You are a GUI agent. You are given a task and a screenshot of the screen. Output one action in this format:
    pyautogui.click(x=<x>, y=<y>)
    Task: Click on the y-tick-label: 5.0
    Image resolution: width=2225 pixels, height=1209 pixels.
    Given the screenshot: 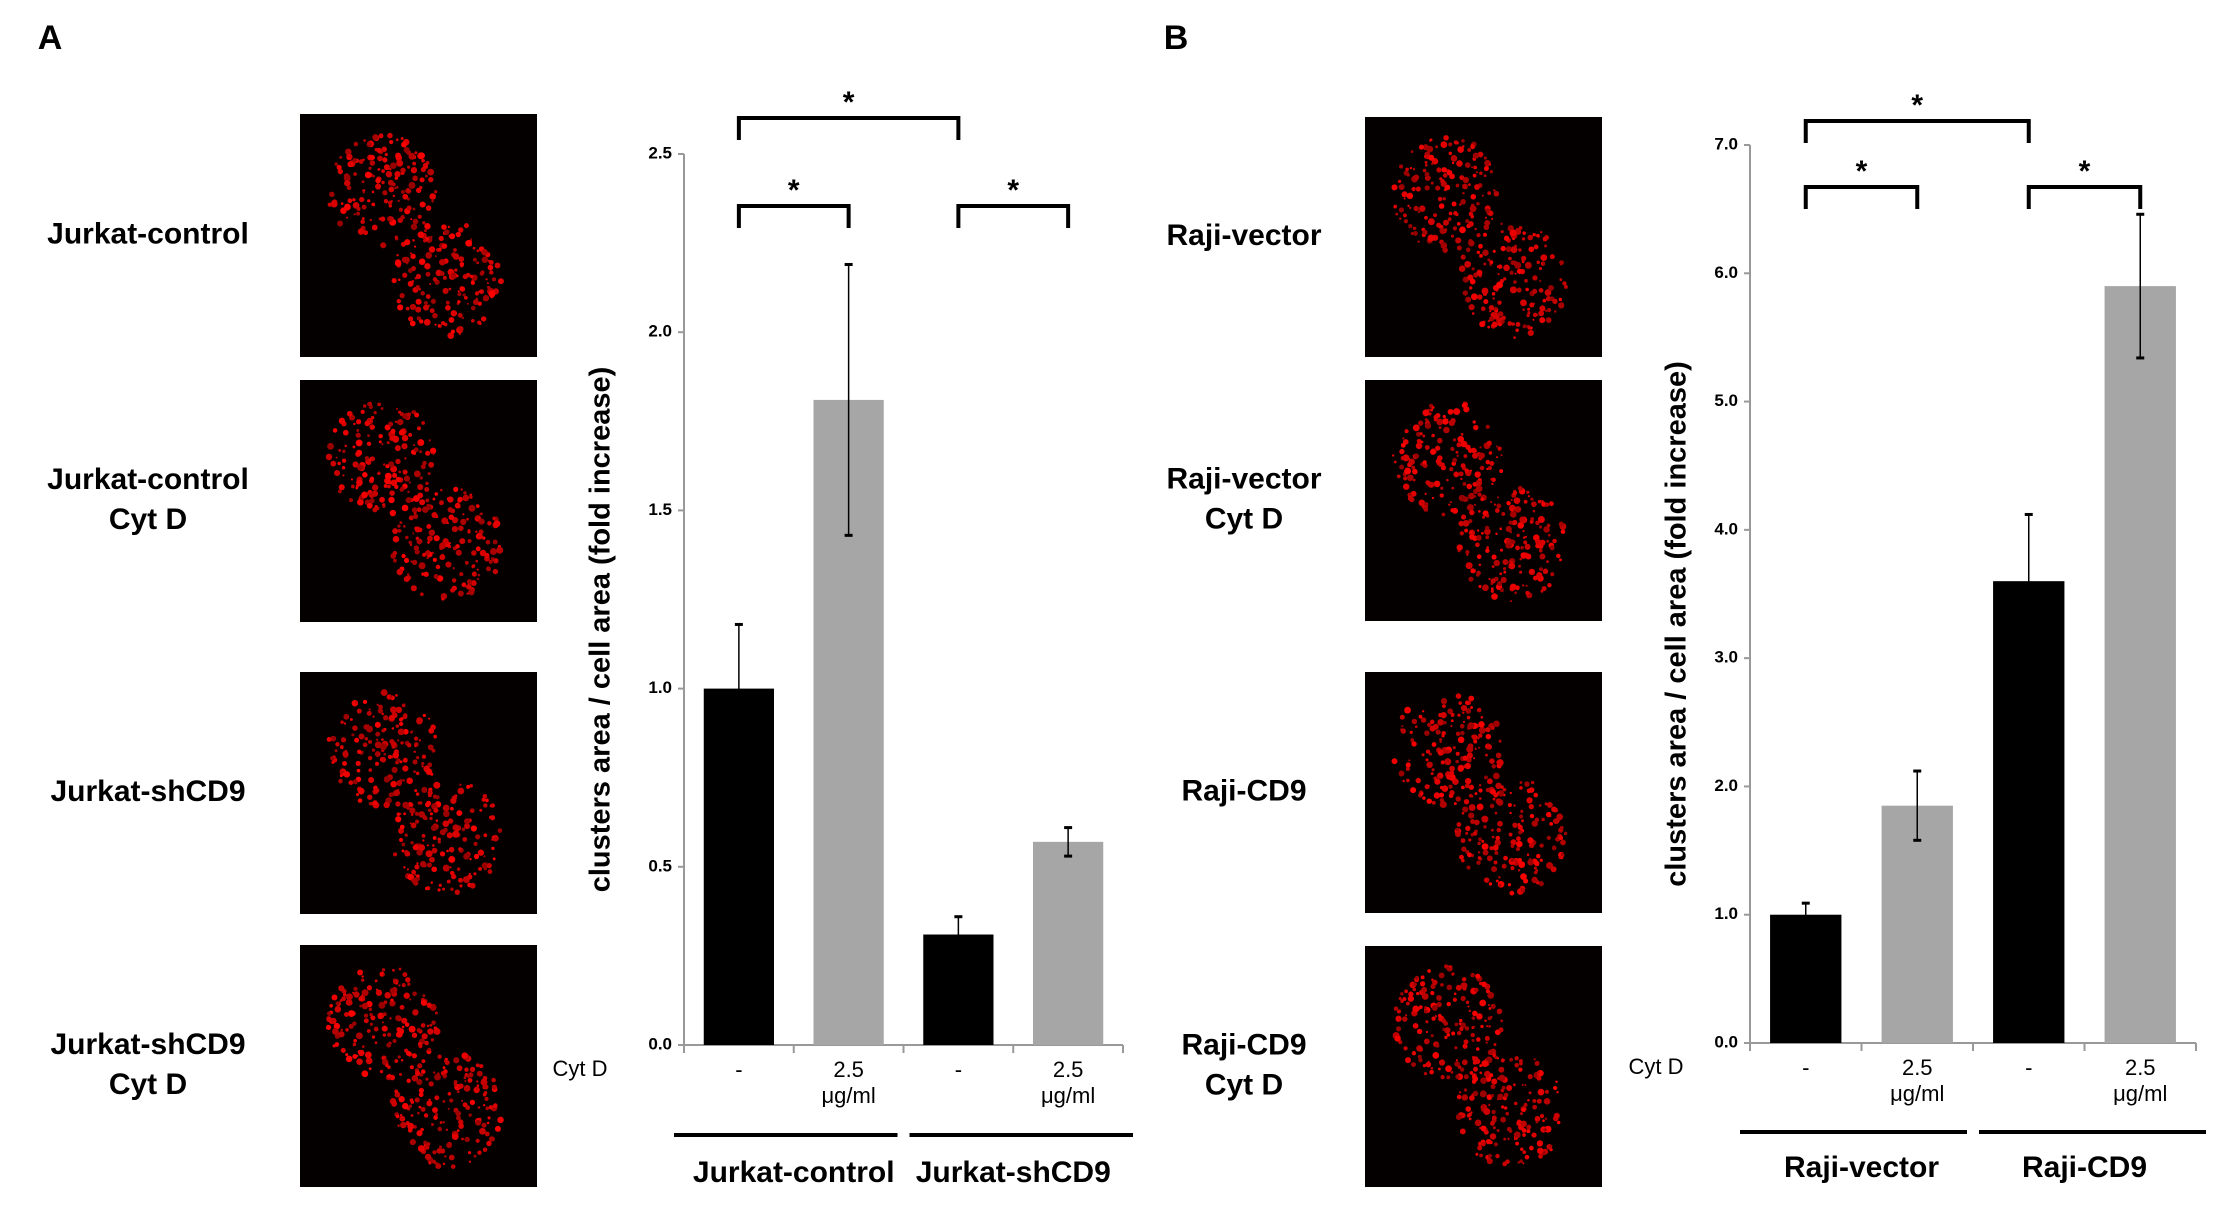 What is the action you would take?
    pyautogui.click(x=1726, y=400)
    